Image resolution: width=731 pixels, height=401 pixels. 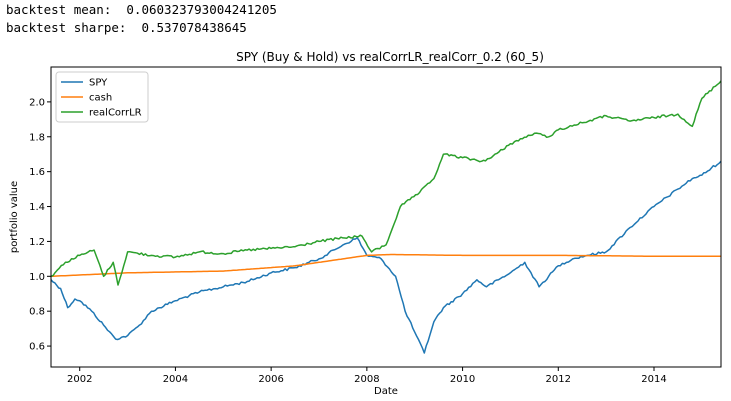 I want to click on backtest-mean-output: backtest mean: 0.060323793004241205, so click(x=141, y=9).